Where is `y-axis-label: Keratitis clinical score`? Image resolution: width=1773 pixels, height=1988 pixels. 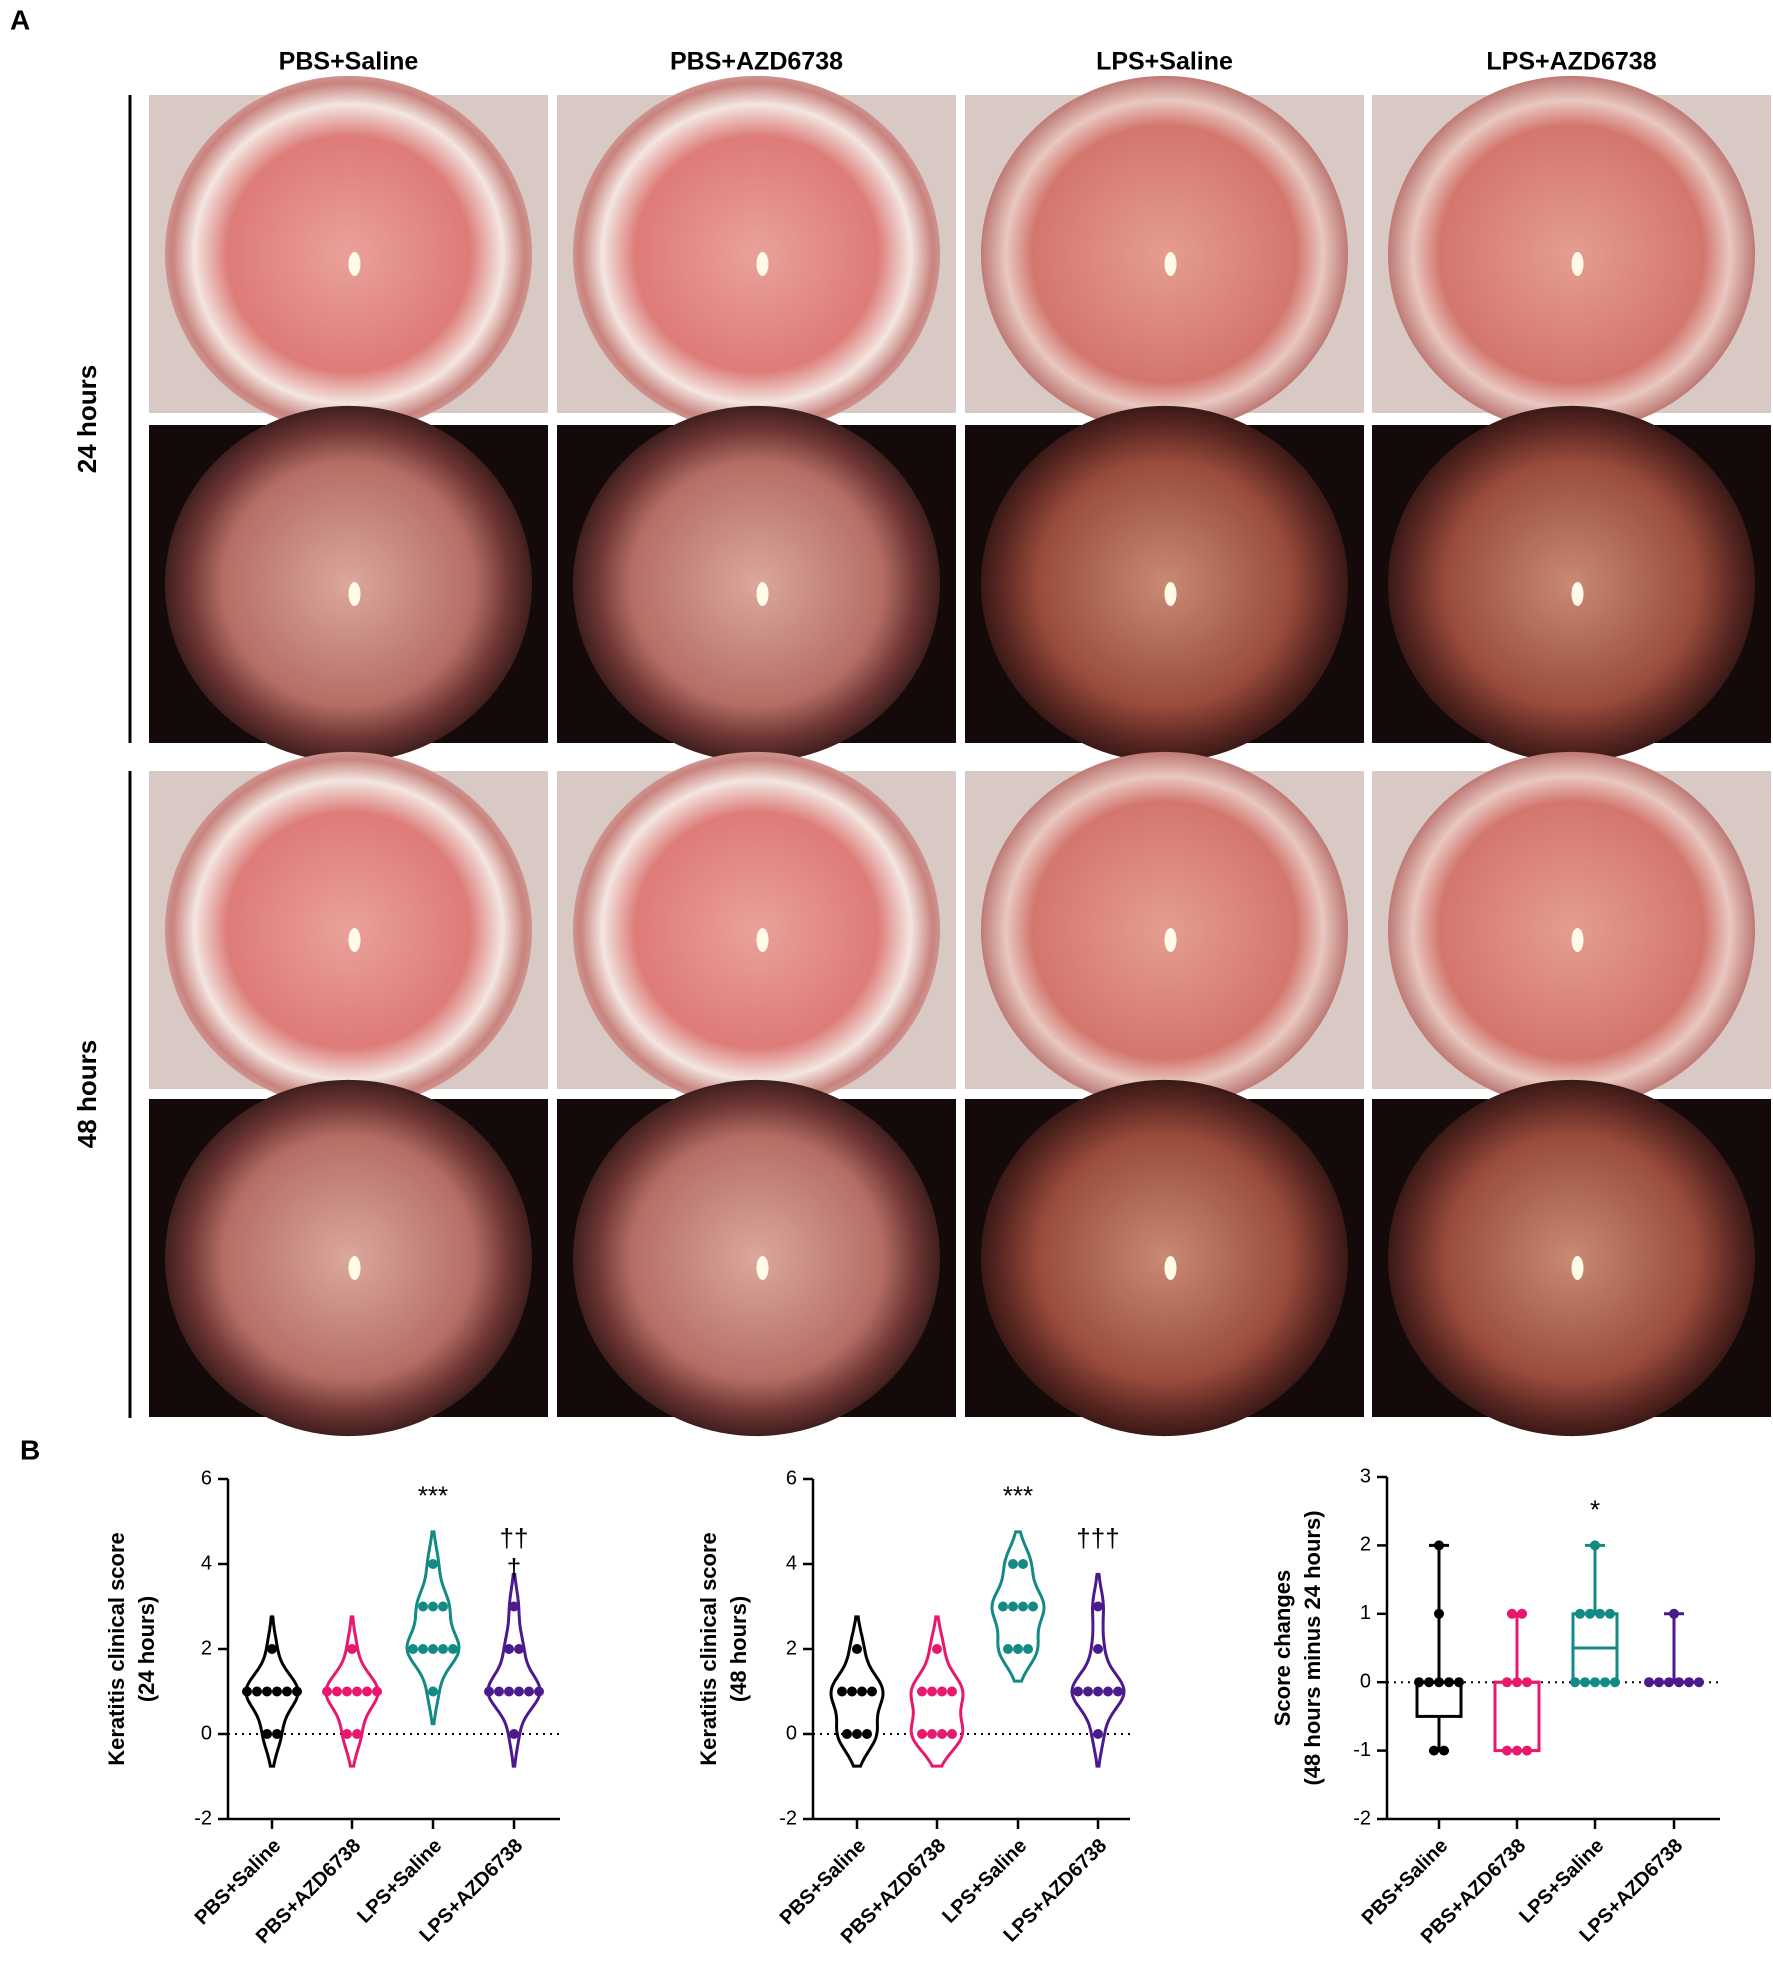 y-axis-label: Keratitis clinical score is located at coordinates (708, 1649).